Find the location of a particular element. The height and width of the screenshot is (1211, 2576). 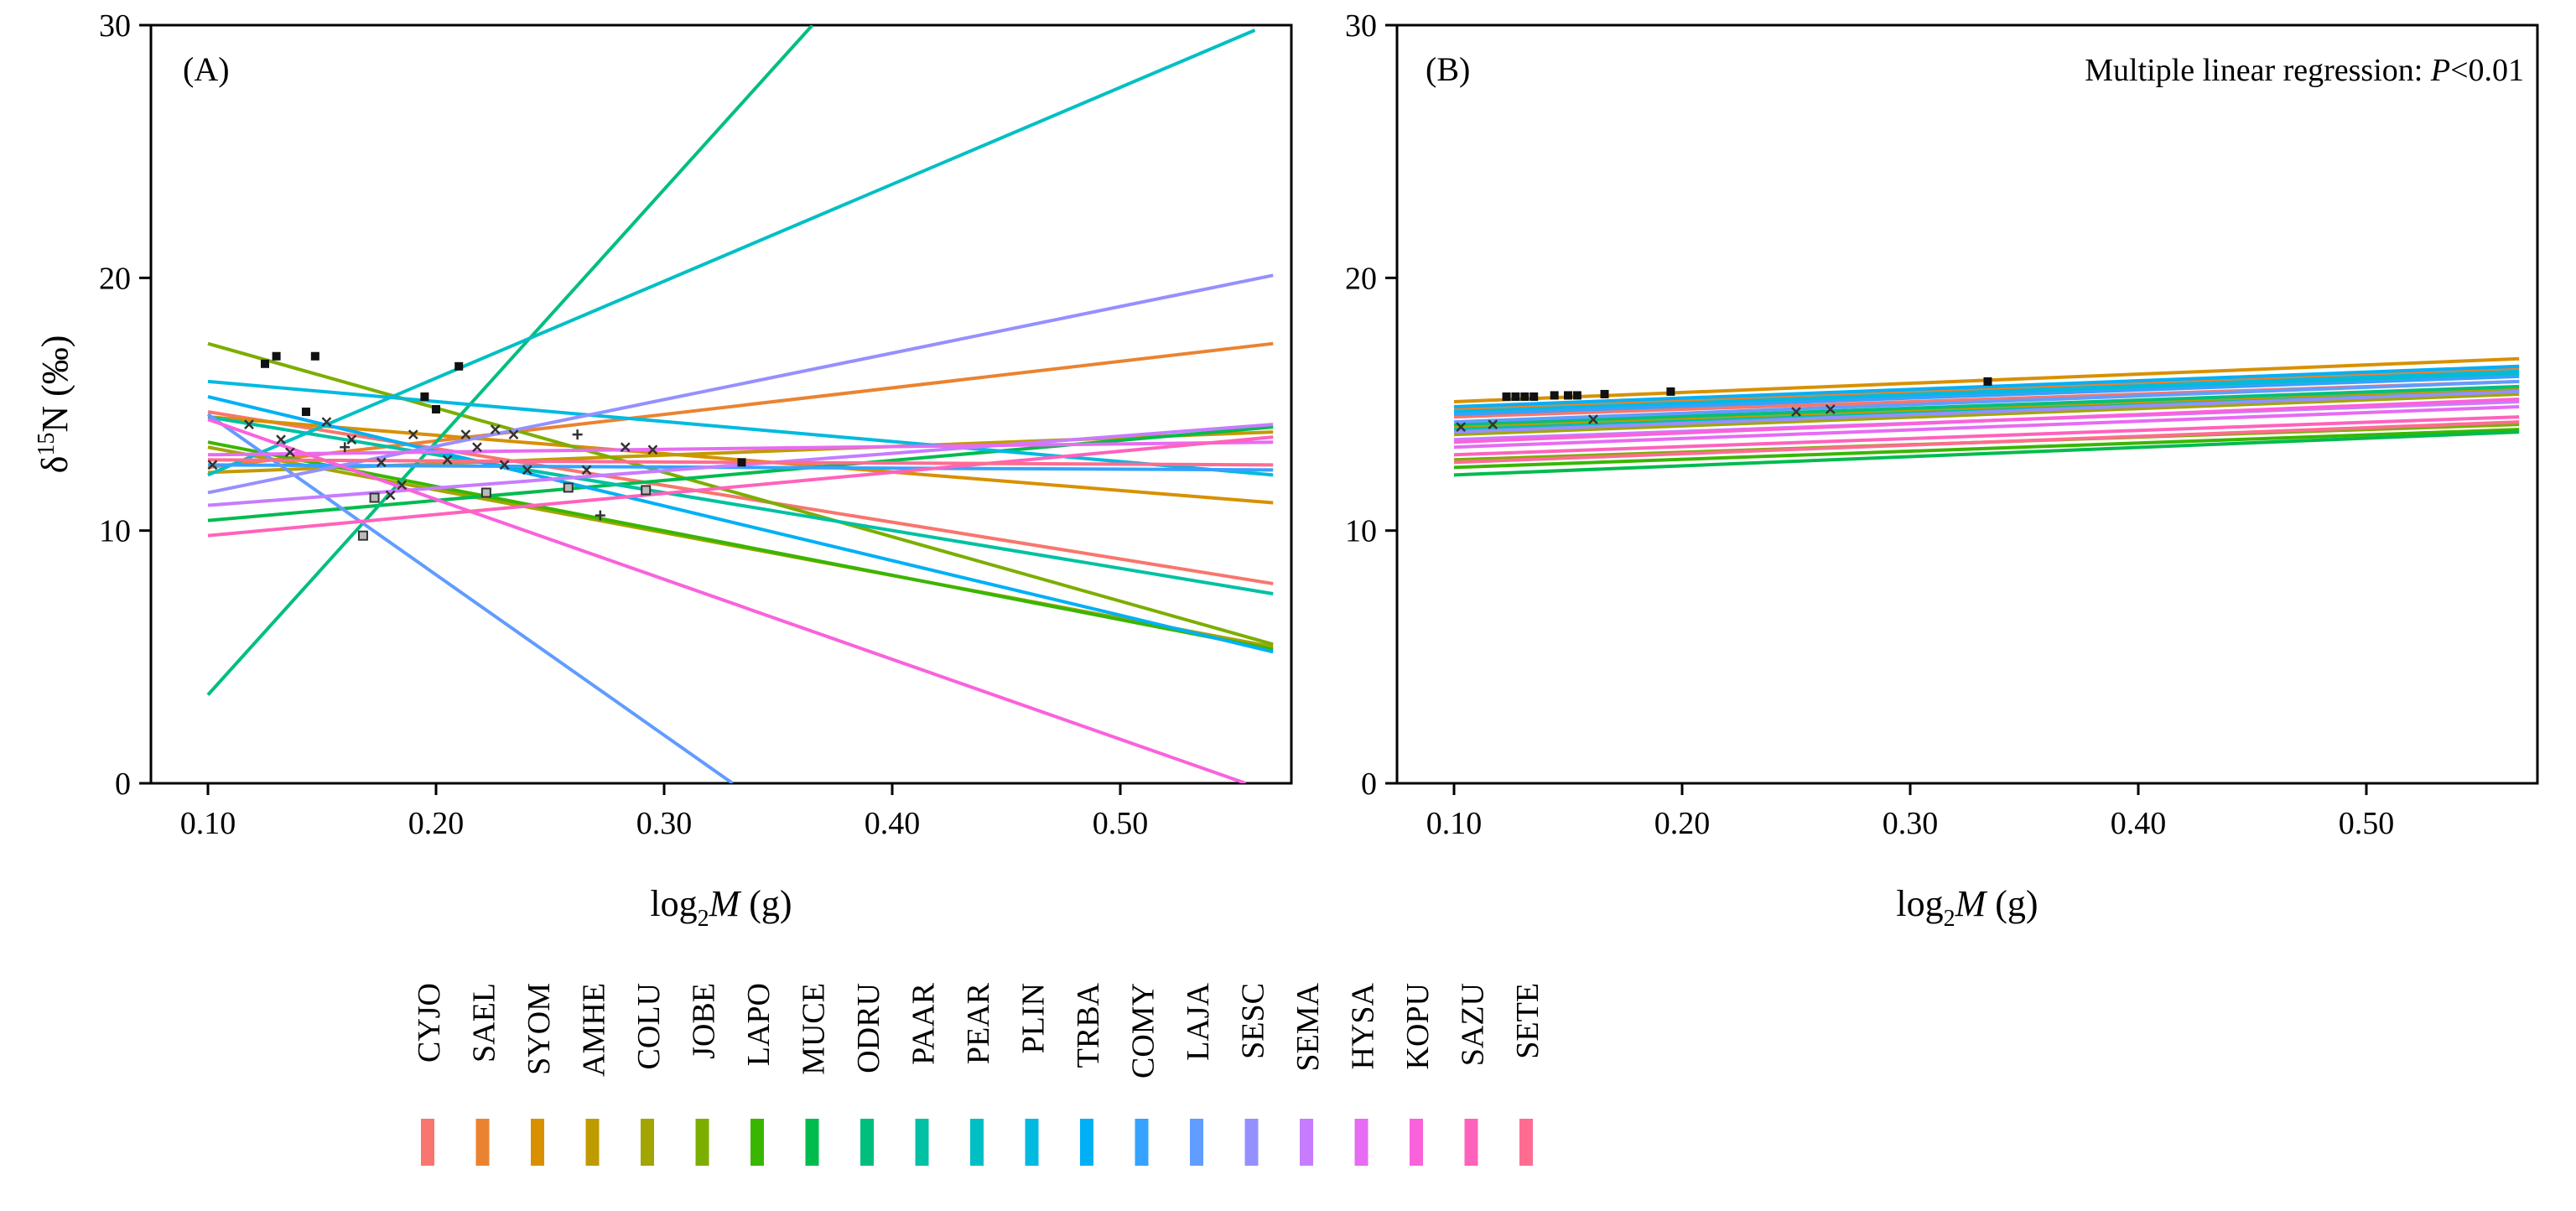

panel-a-line-kopu is located at coordinates (727, 600).